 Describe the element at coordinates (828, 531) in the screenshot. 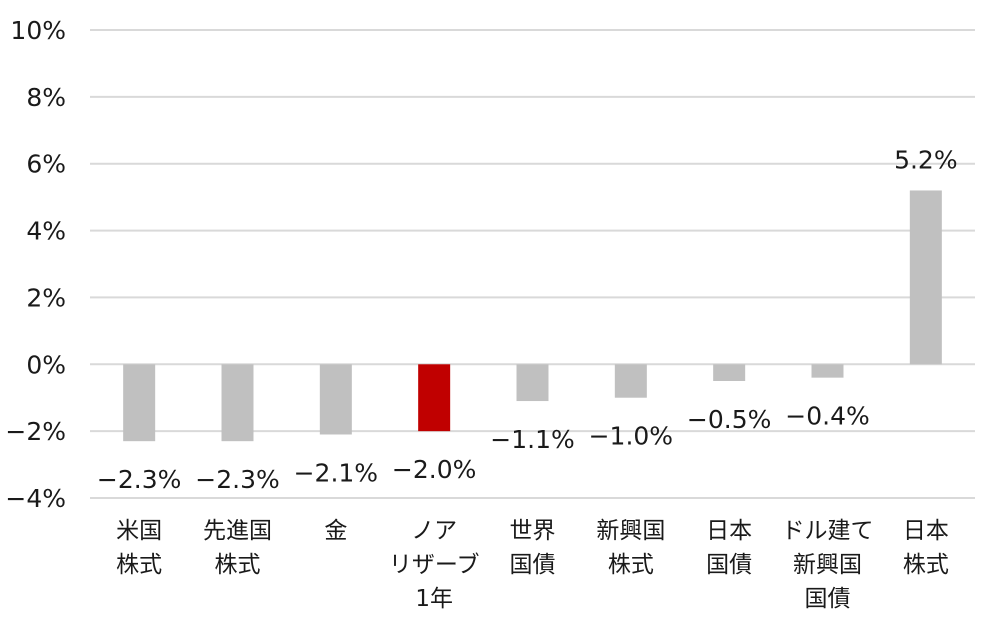

I see `category-label: ドル建て` at that location.